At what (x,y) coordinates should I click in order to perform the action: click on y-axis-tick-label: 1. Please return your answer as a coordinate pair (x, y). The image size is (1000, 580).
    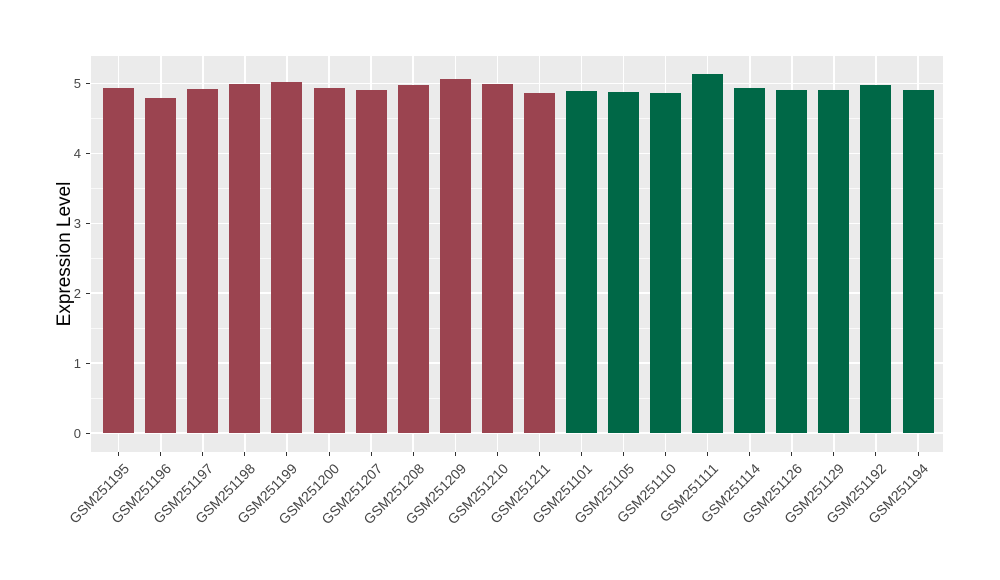
    Looking at the image, I should click on (77, 363).